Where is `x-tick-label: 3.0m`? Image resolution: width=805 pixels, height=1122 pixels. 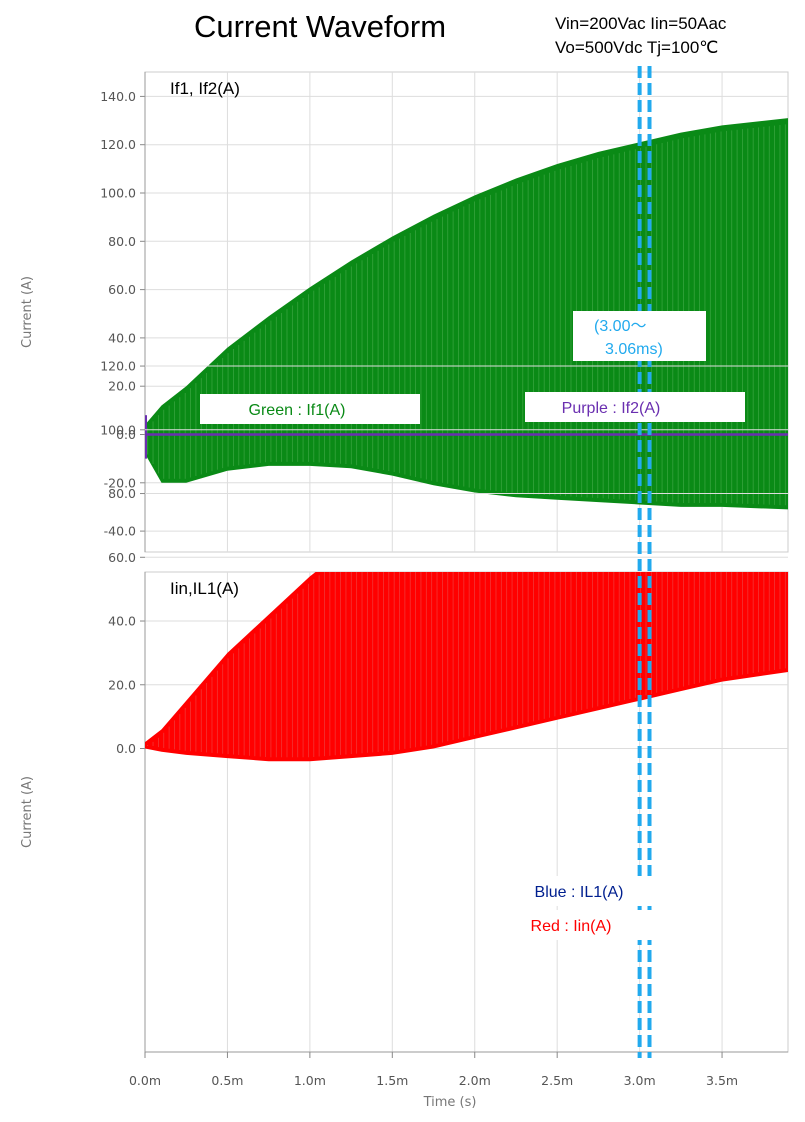 x-tick-label: 3.0m is located at coordinates (640, 1080).